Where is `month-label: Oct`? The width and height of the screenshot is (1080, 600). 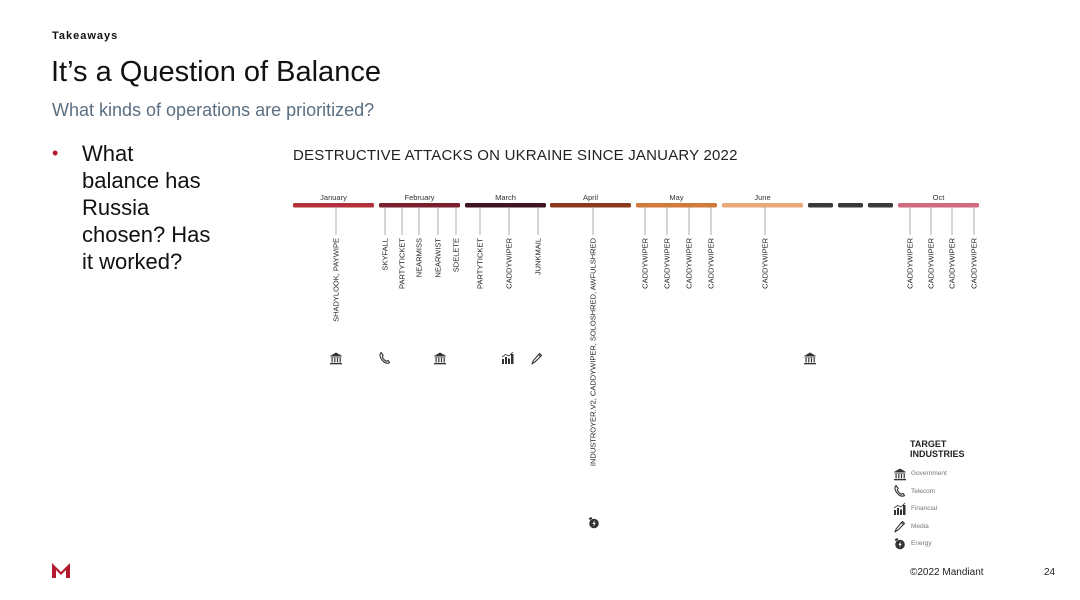
month-label: Oct is located at coordinates (939, 197).